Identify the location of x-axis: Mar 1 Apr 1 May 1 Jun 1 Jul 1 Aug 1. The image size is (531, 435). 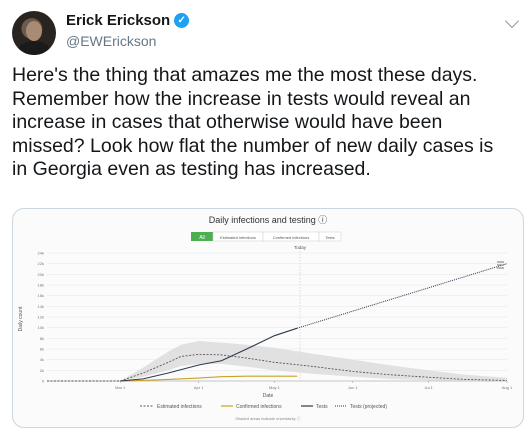
(280, 385).